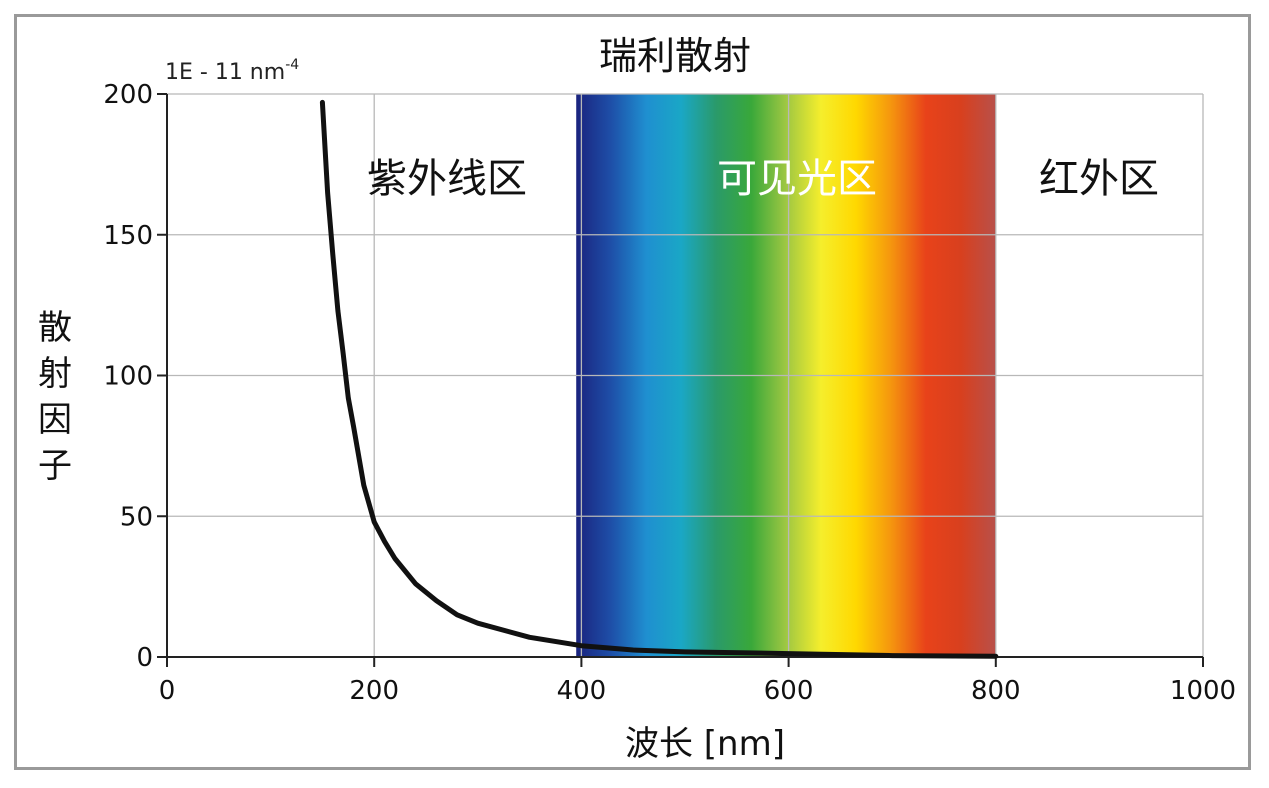  Describe the element at coordinates (144, 658) in the screenshot. I see `y-tick-label: 0` at that location.